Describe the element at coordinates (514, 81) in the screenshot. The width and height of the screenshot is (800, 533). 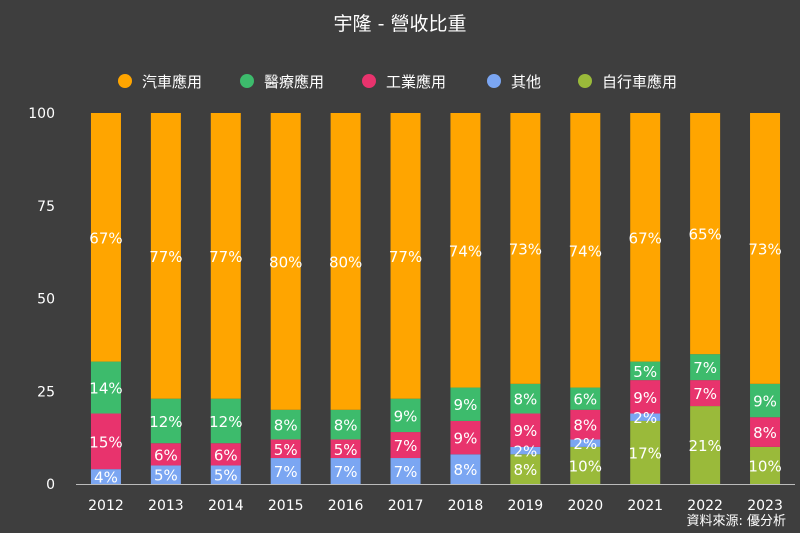
I see `legend-item-other: 其他` at that location.